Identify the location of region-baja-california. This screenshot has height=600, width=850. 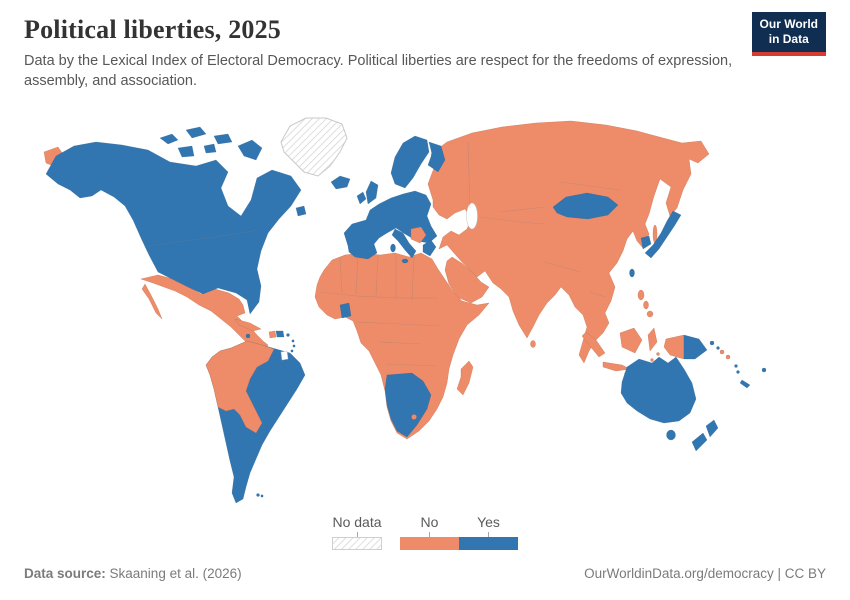
(152, 301).